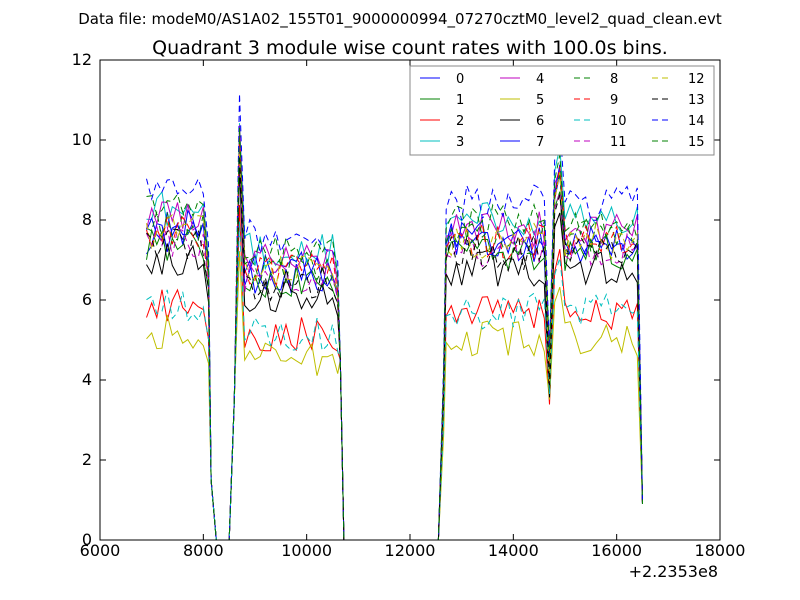 The image size is (800, 600). What do you see at coordinates (696, 79) in the screenshot?
I see `legend-label-12: 12` at bounding box center [696, 79].